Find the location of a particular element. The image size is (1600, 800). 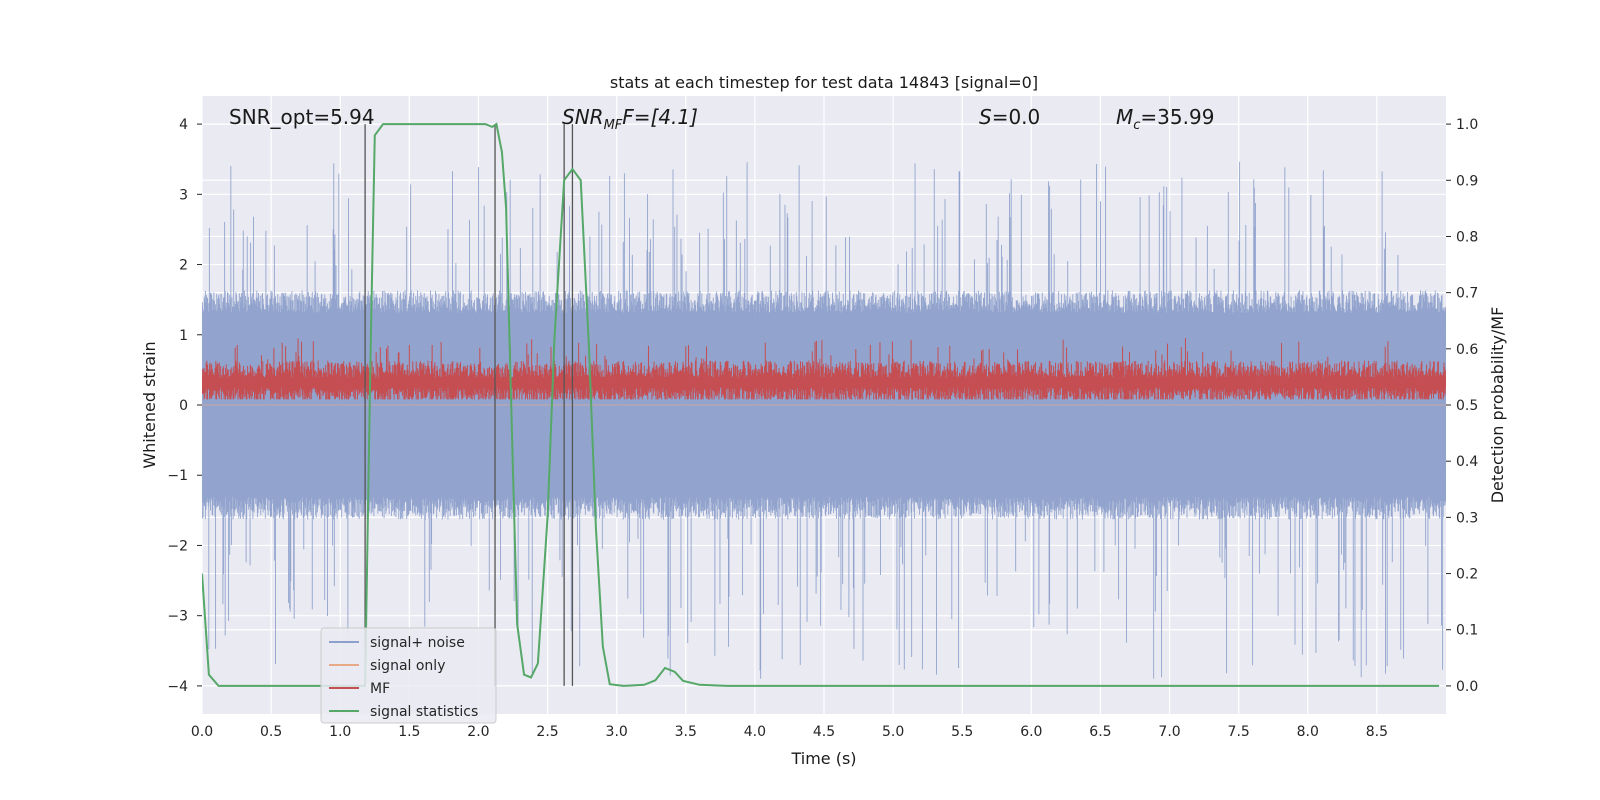

mf-trace is located at coordinates (824, 368).